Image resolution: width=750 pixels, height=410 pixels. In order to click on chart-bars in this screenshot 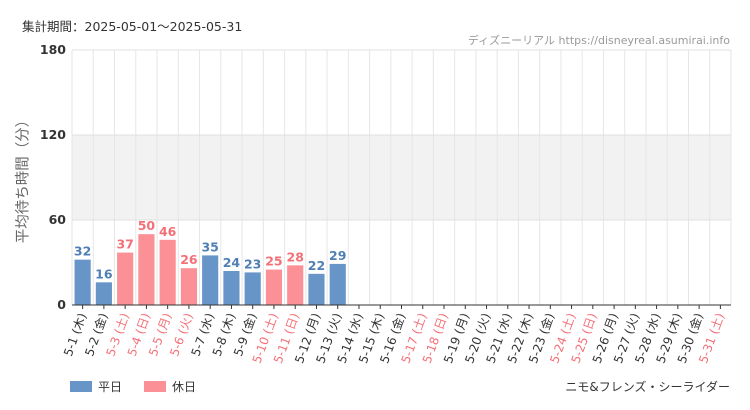, I will do `click(210, 269)`.